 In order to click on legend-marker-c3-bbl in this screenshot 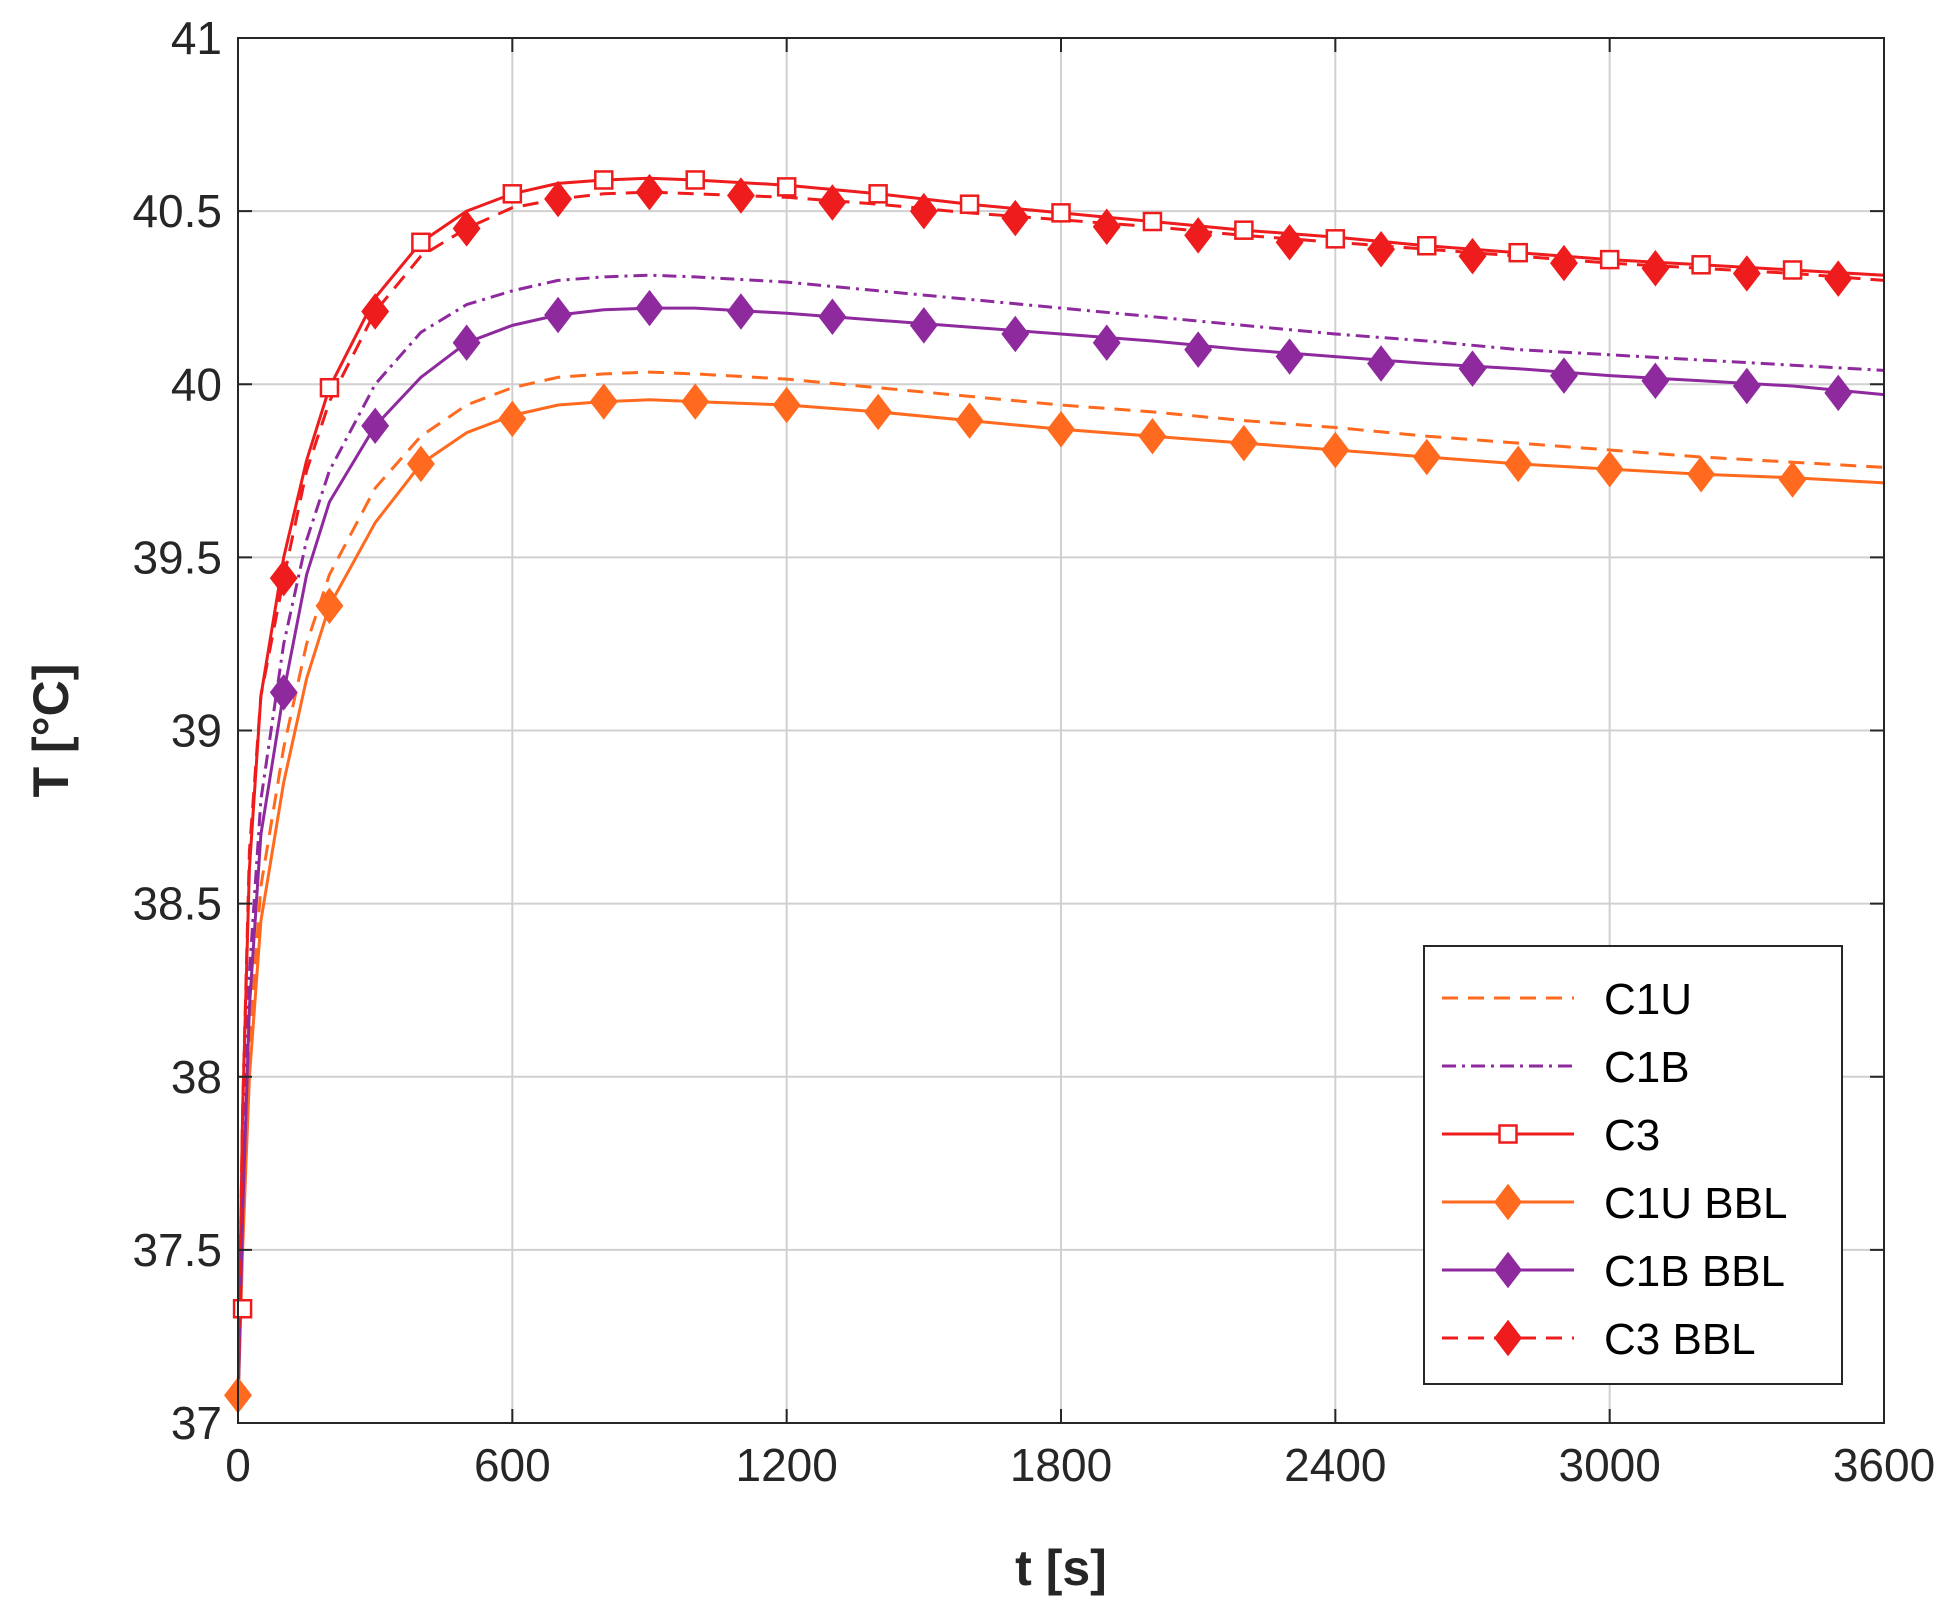, I will do `click(1508, 1338)`.